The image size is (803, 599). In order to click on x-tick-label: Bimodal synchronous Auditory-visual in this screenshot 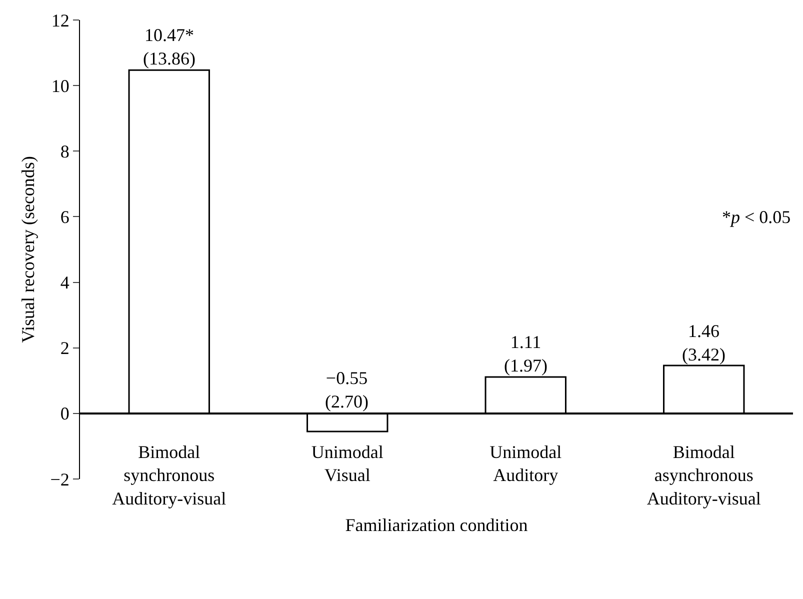, I will do `click(169, 475)`.